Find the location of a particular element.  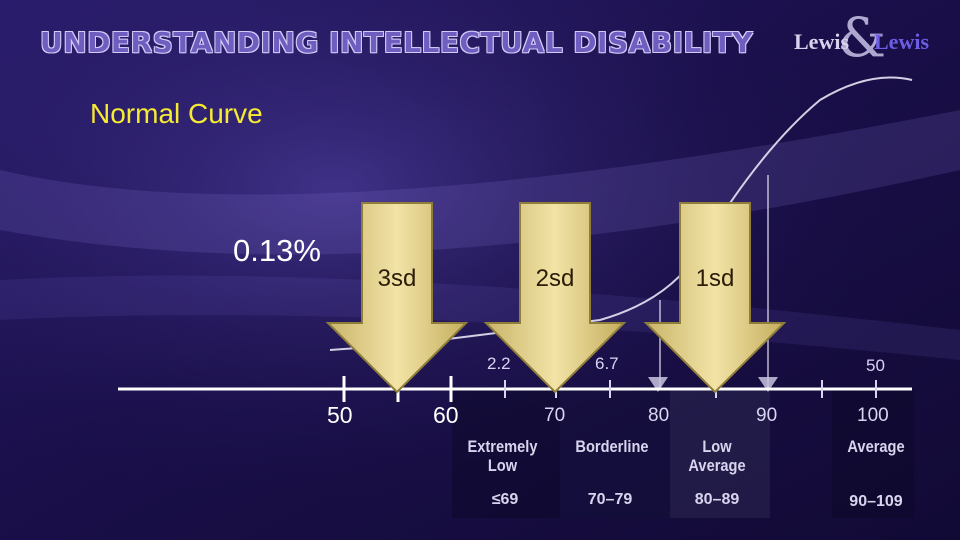

percent-50: 50 is located at coordinates (875, 365).